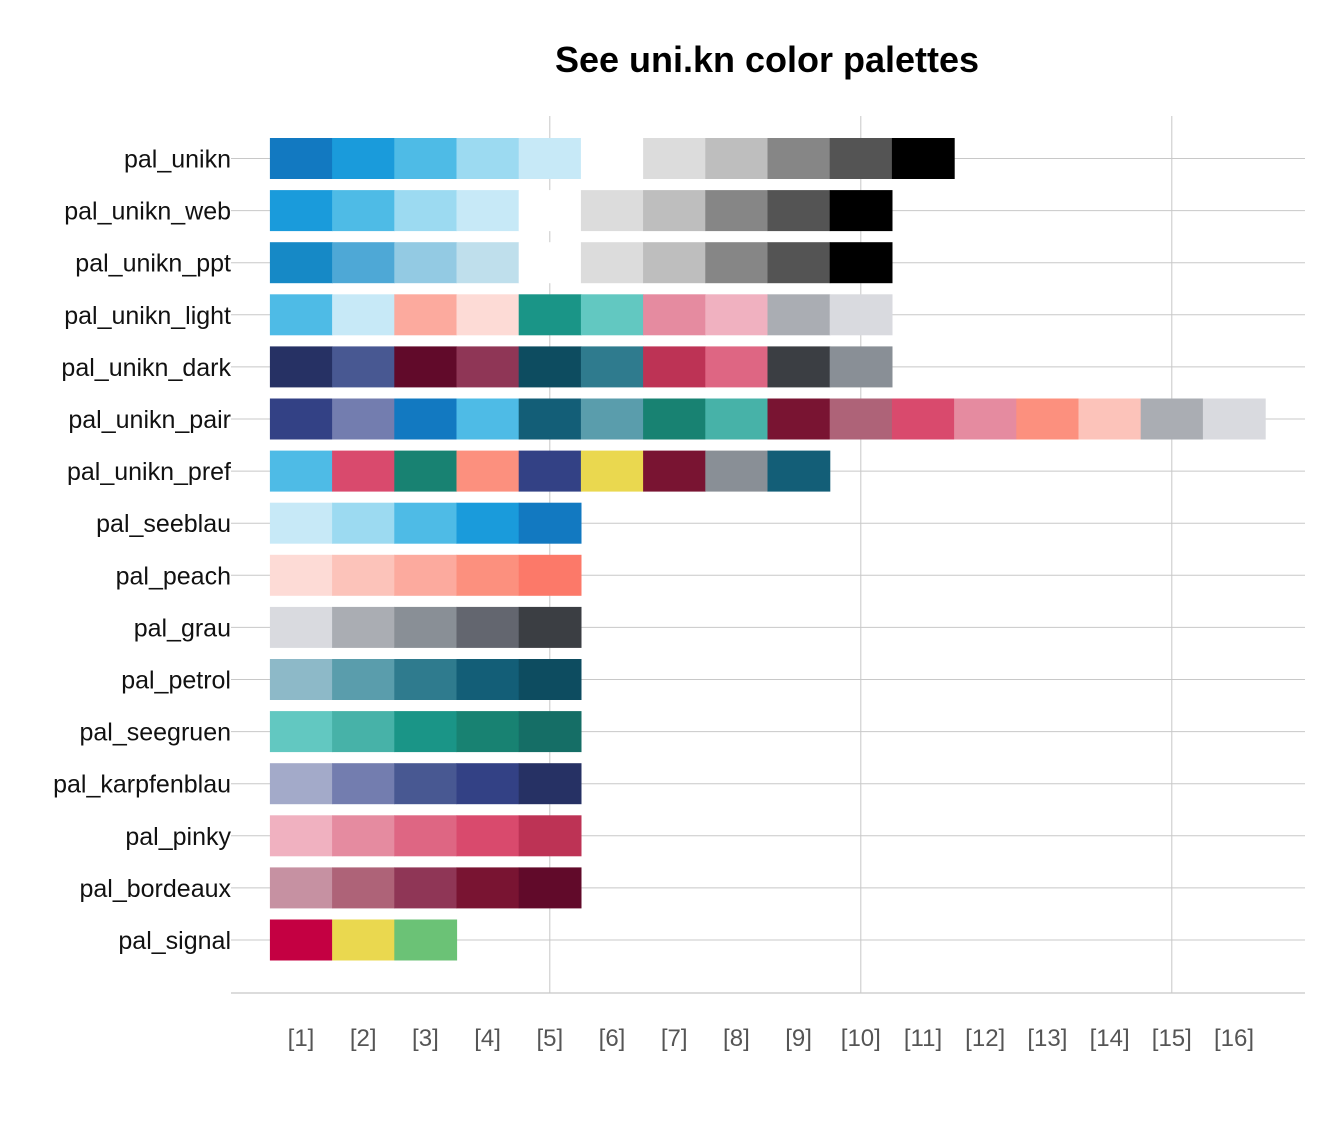 This screenshot has height=1142, width=1344. What do you see at coordinates (612, 1038) in the screenshot?
I see `x-tick-label: [6]` at bounding box center [612, 1038].